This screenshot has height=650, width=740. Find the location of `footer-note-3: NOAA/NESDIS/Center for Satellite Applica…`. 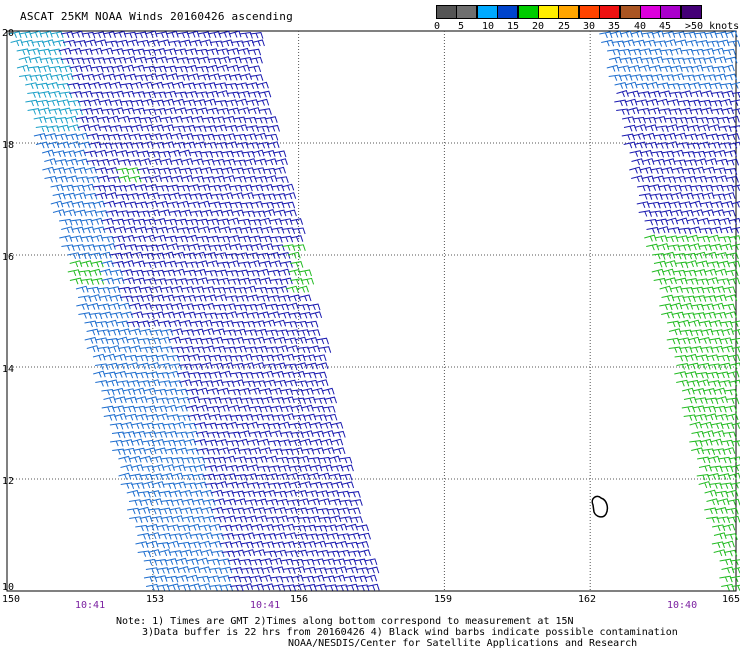

footer-note-3: NOAA/NESDIS/Center for Satellite Applica… is located at coordinates (463, 643).